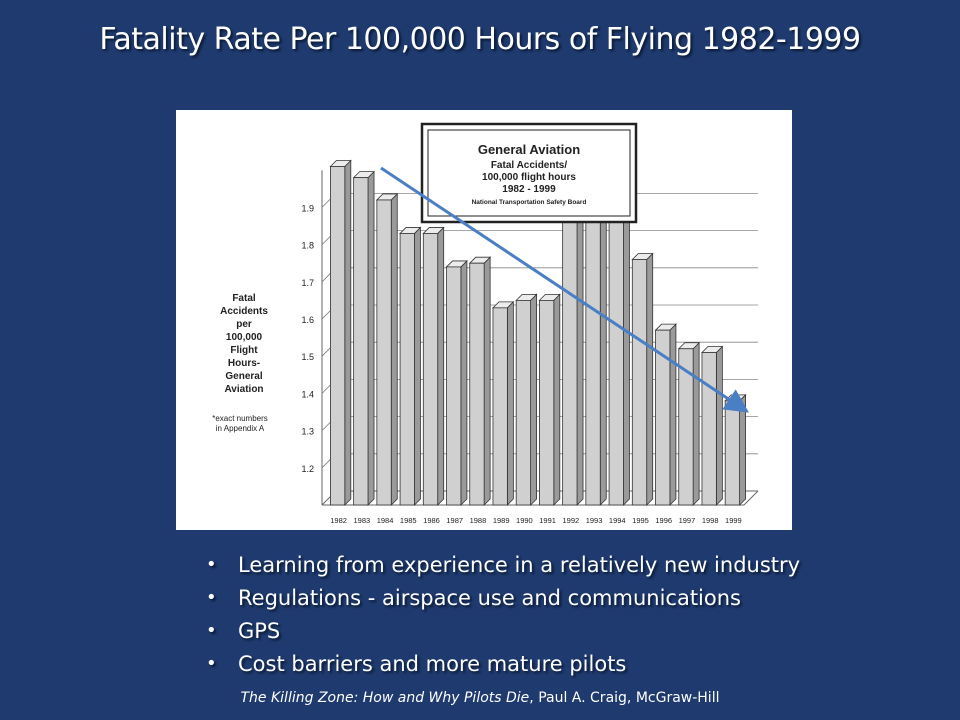 The height and width of the screenshot is (720, 960). I want to click on bar-1988, so click(480, 381).